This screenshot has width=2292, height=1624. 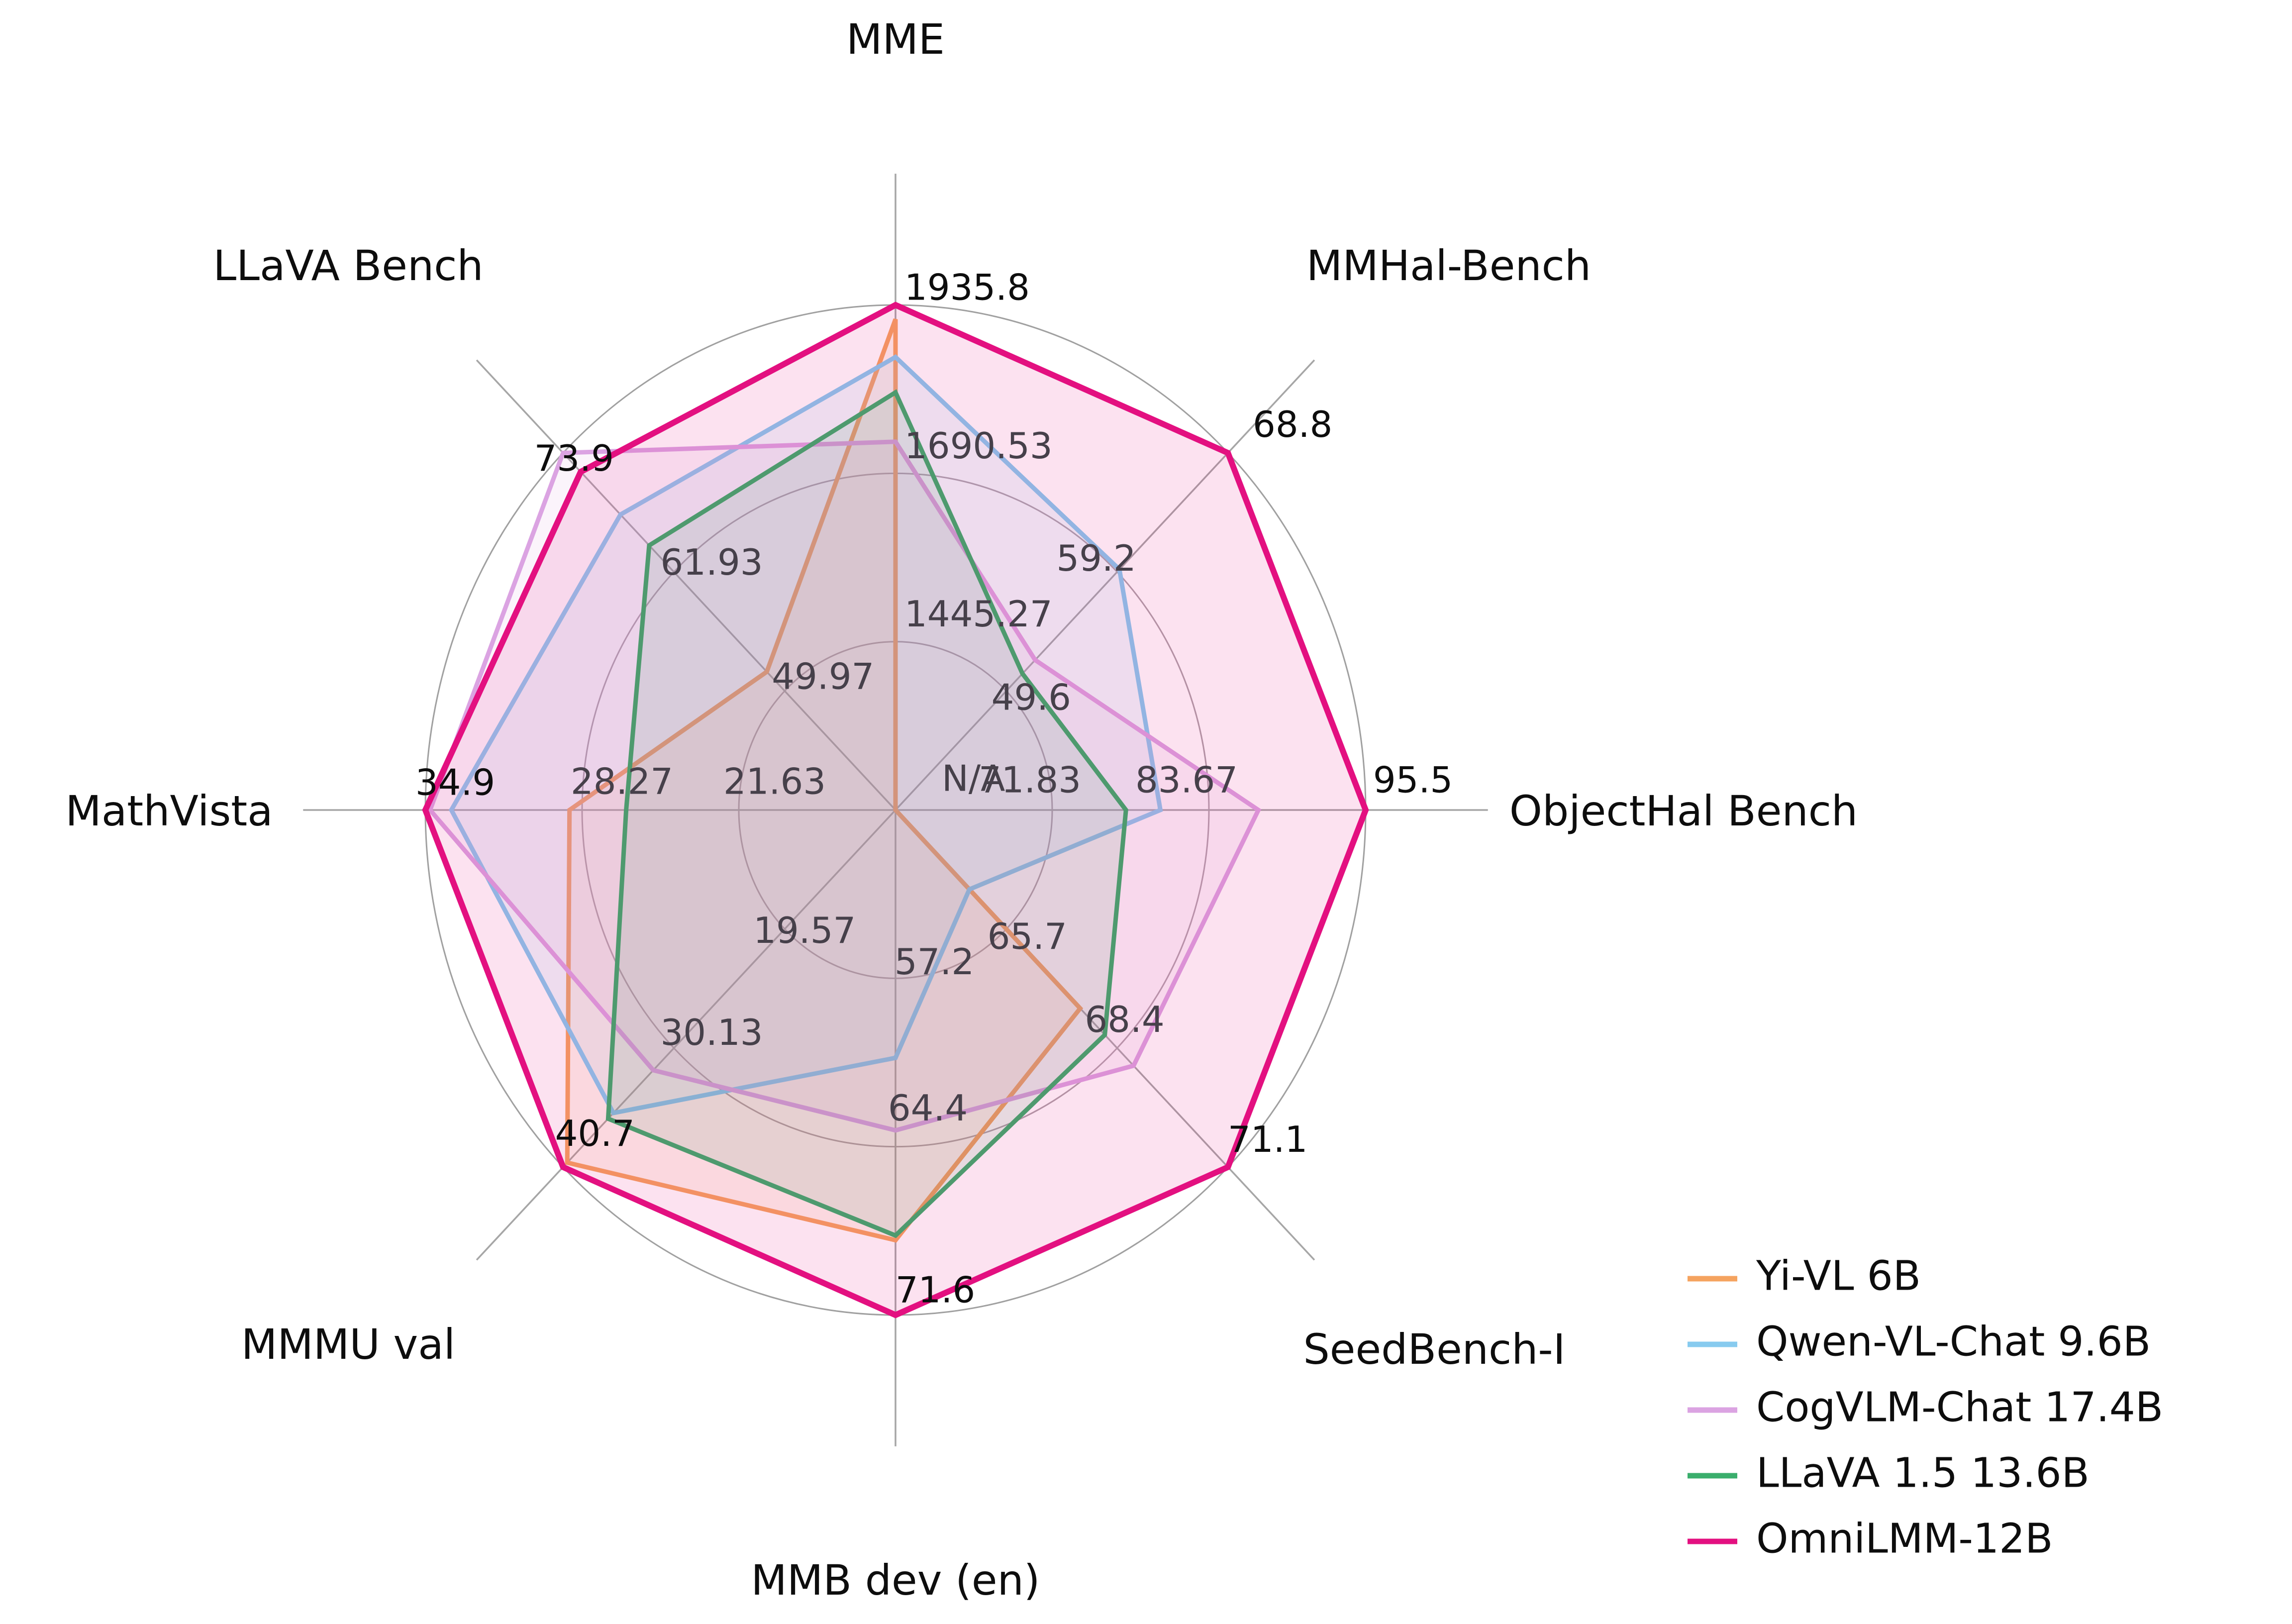 I want to click on axis-title: ObjectHal Bench, so click(x=1683, y=811).